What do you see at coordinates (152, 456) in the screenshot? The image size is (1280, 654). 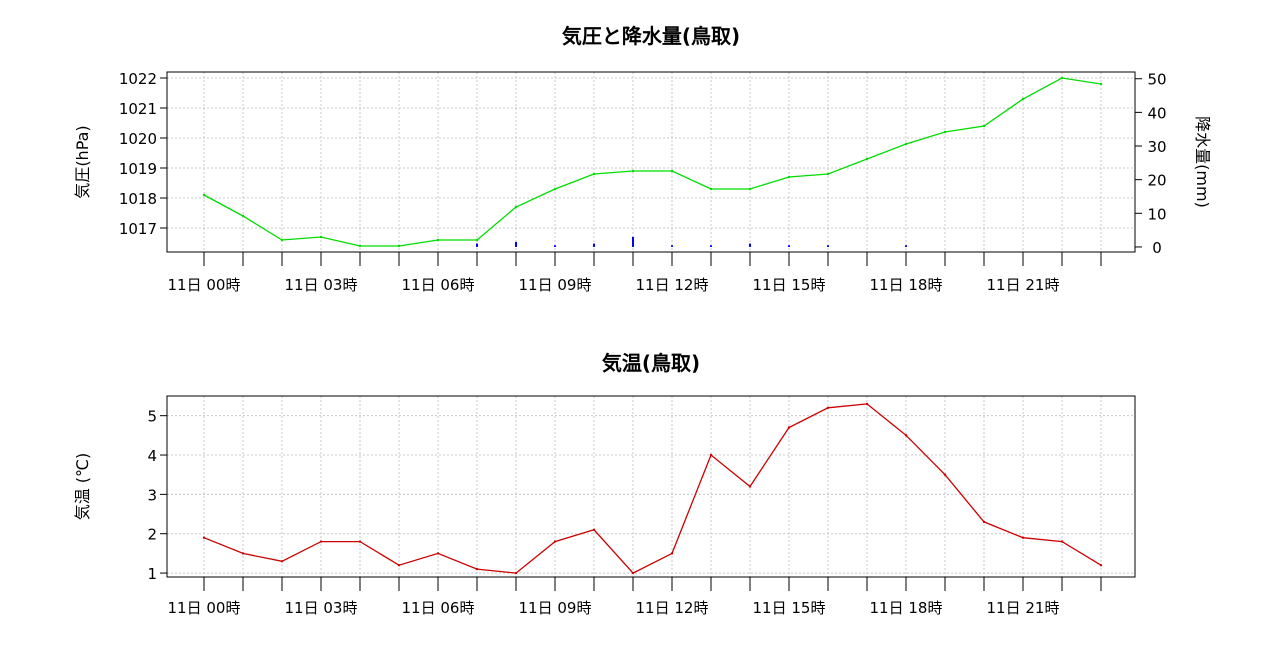 I see `y-tick-label: 4` at bounding box center [152, 456].